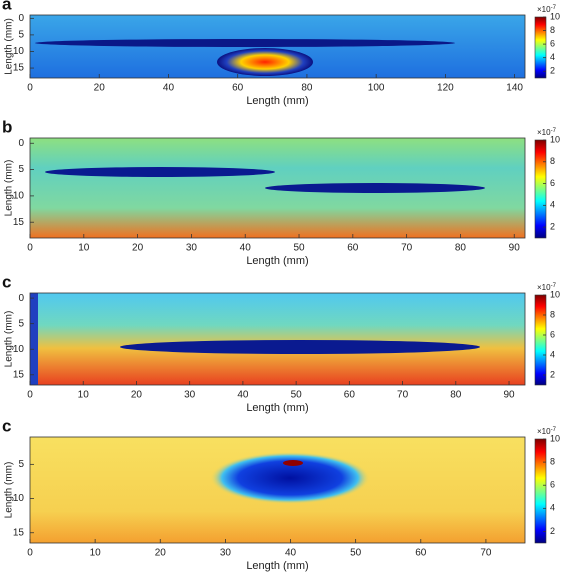  I want to click on panel-label: b, so click(7, 126).